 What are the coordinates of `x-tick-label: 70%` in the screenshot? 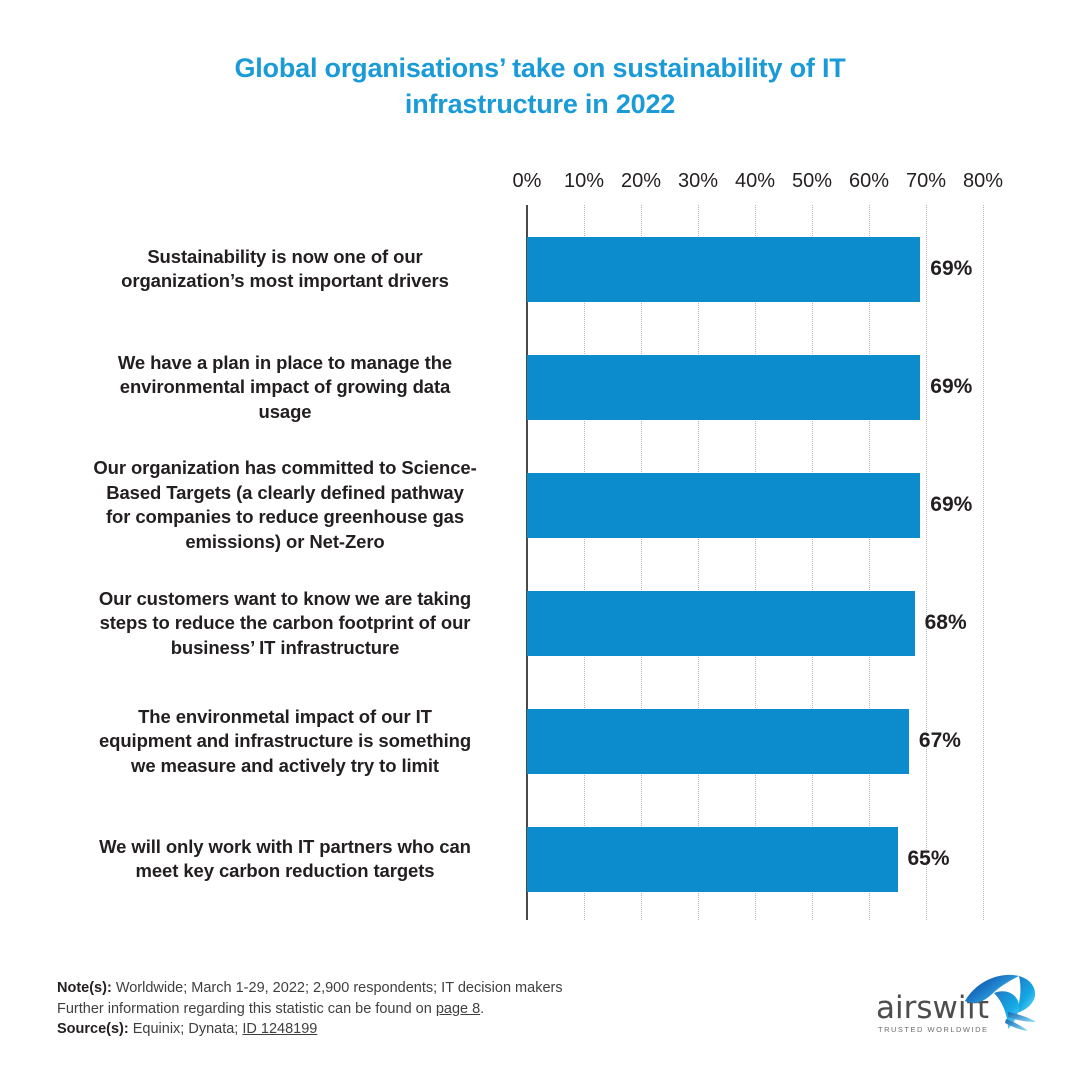 It's located at (926, 181).